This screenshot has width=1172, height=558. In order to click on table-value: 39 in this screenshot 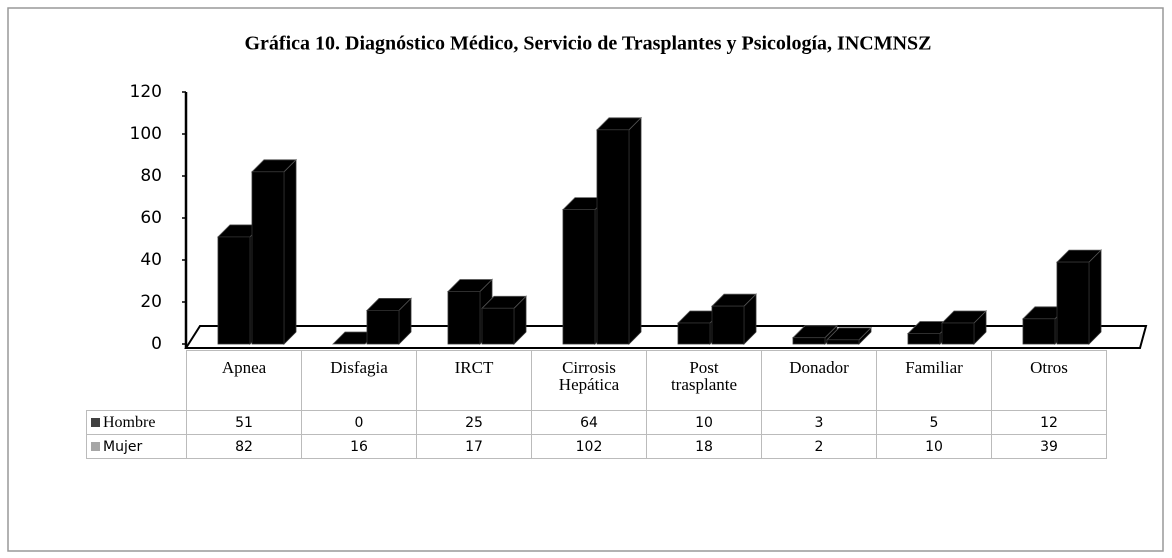, I will do `click(1049, 446)`.